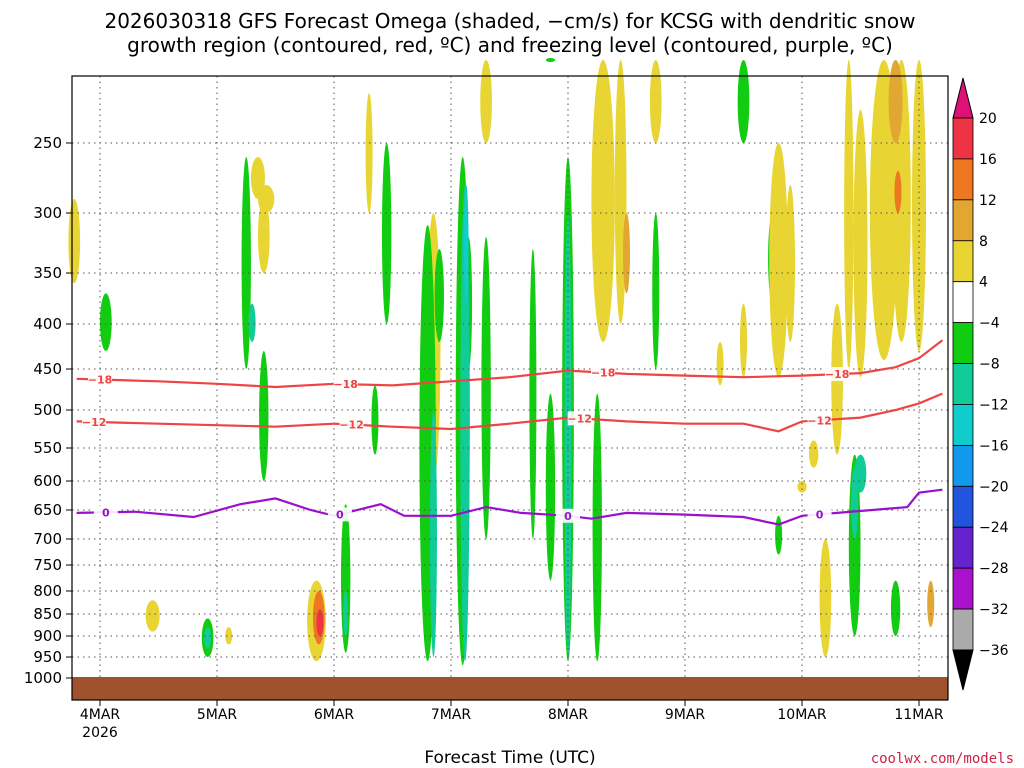 Image resolution: width=1024 pixels, height=768 pixels. What do you see at coordinates (994, 446) in the screenshot?
I see `colorbar-label: −16` at bounding box center [994, 446].